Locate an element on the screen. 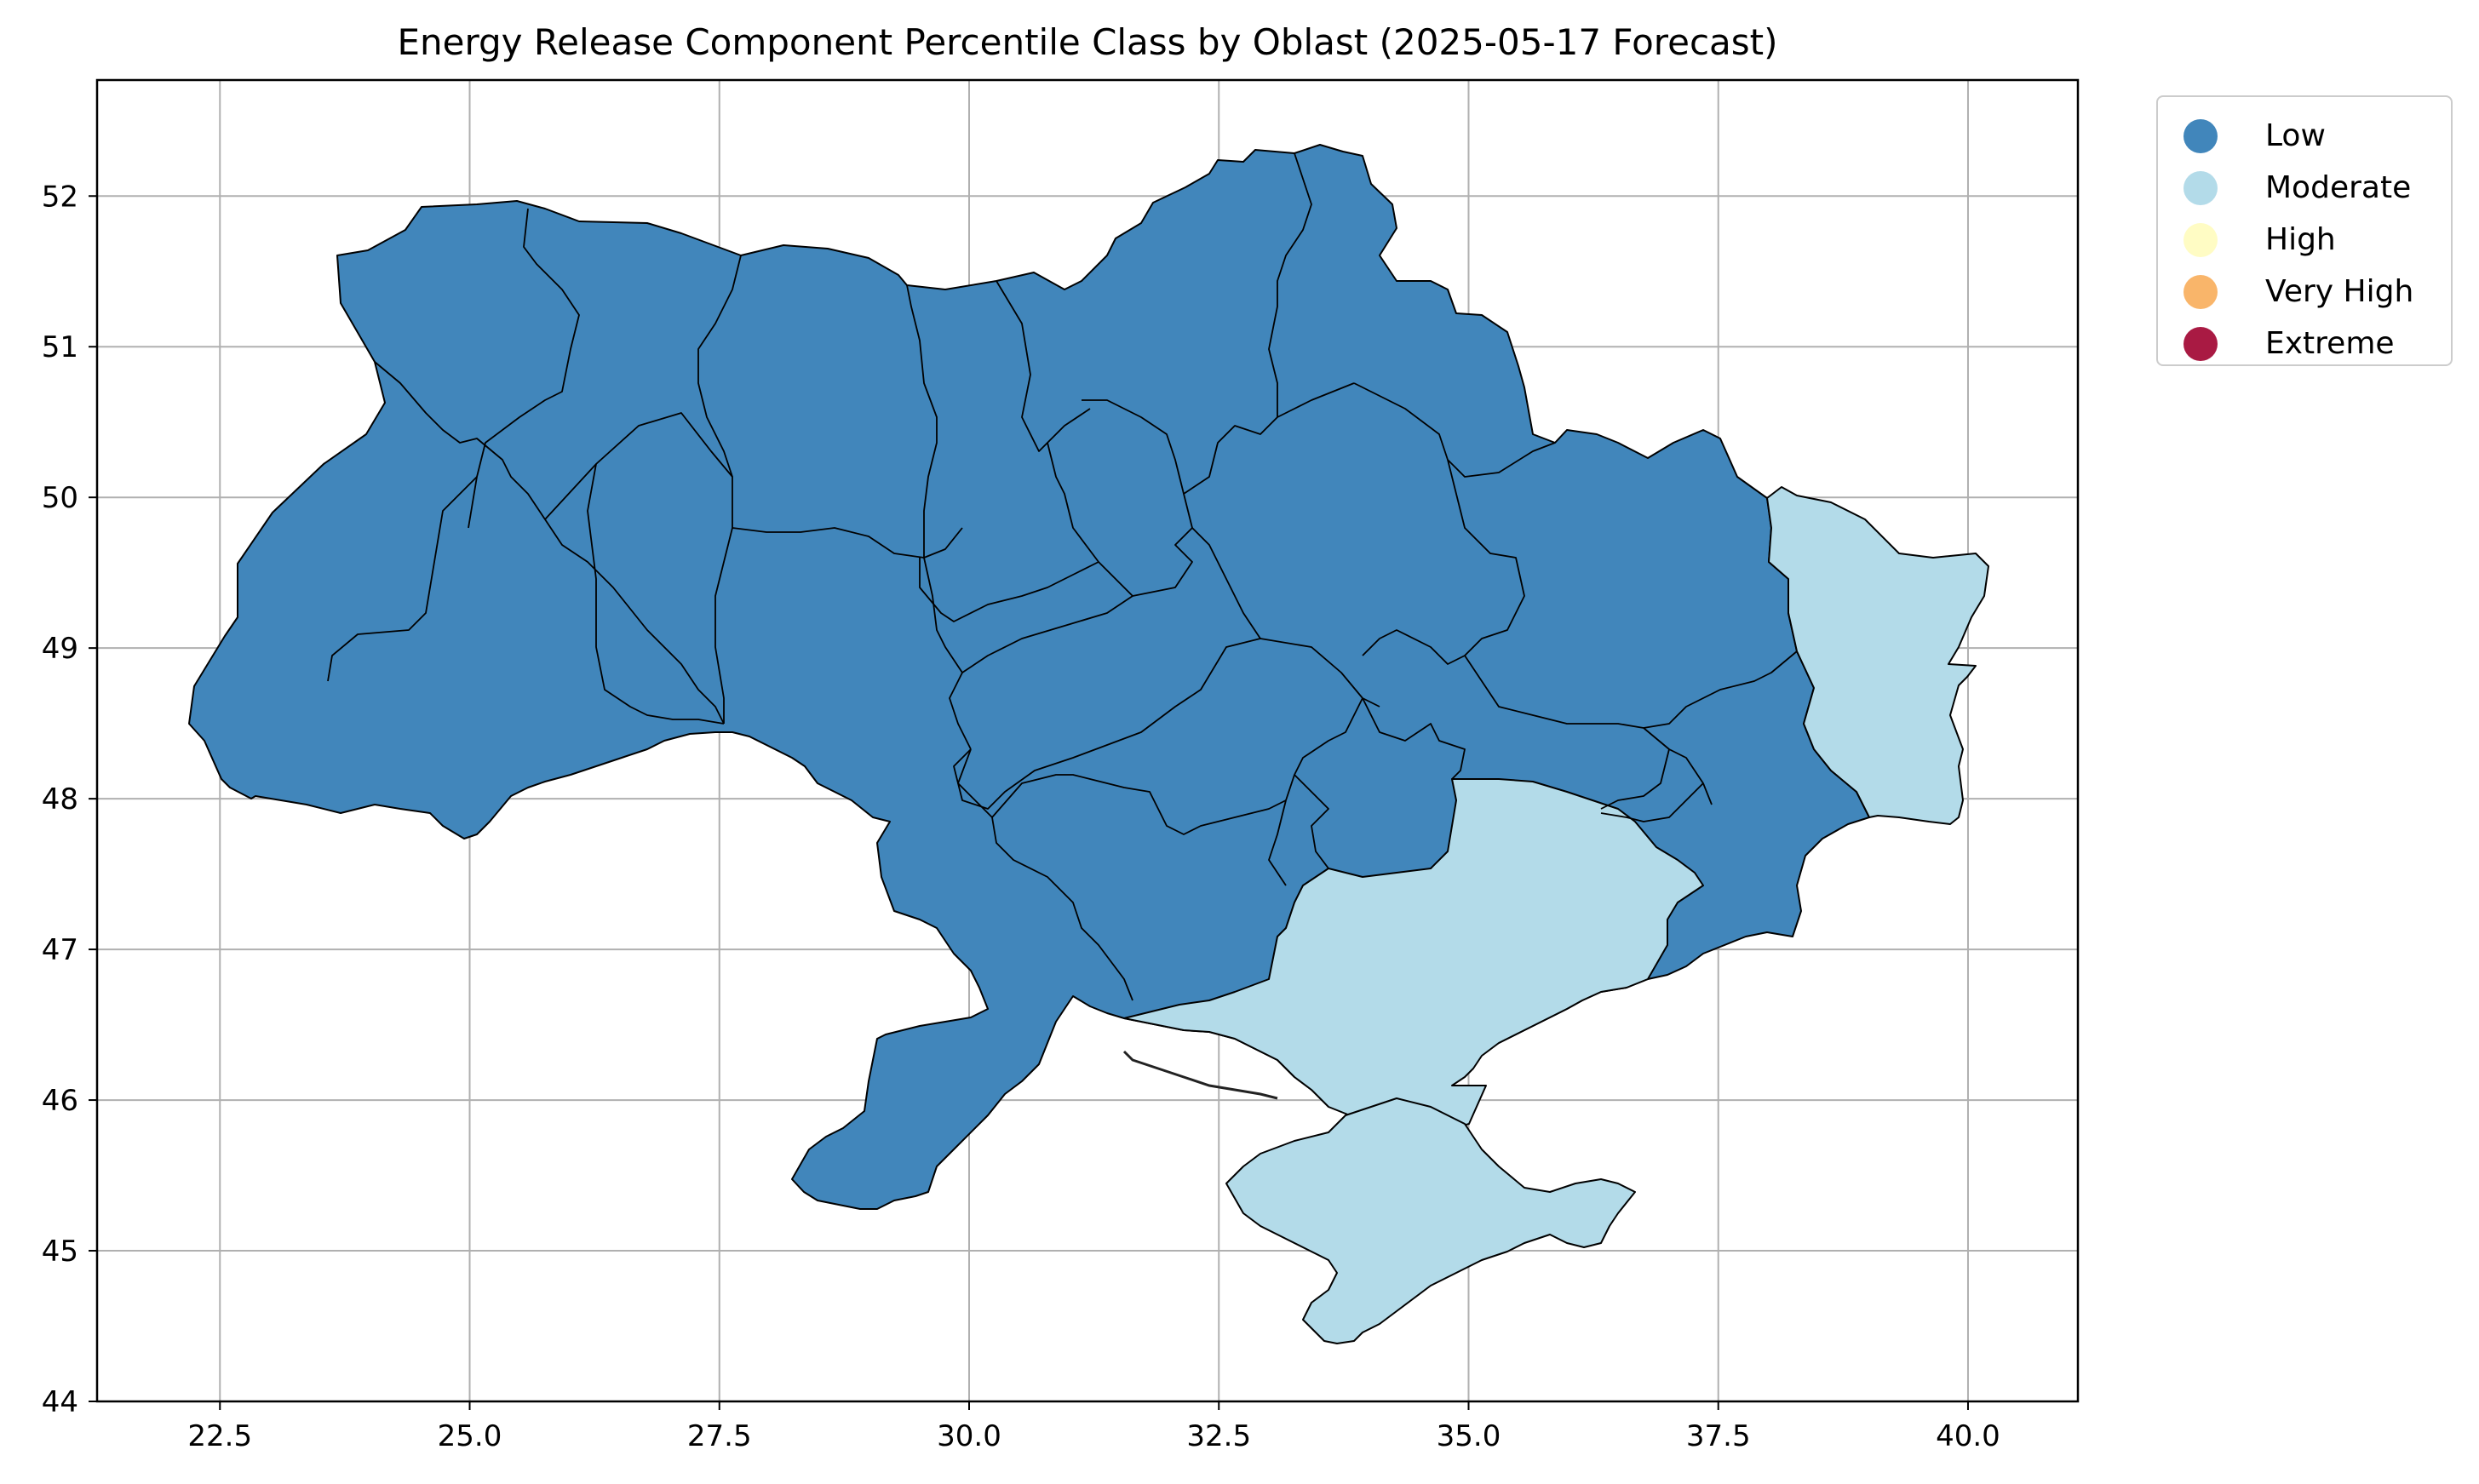 This screenshot has width=2479, height=1484. y-tick-label: 44 is located at coordinates (60, 1402).